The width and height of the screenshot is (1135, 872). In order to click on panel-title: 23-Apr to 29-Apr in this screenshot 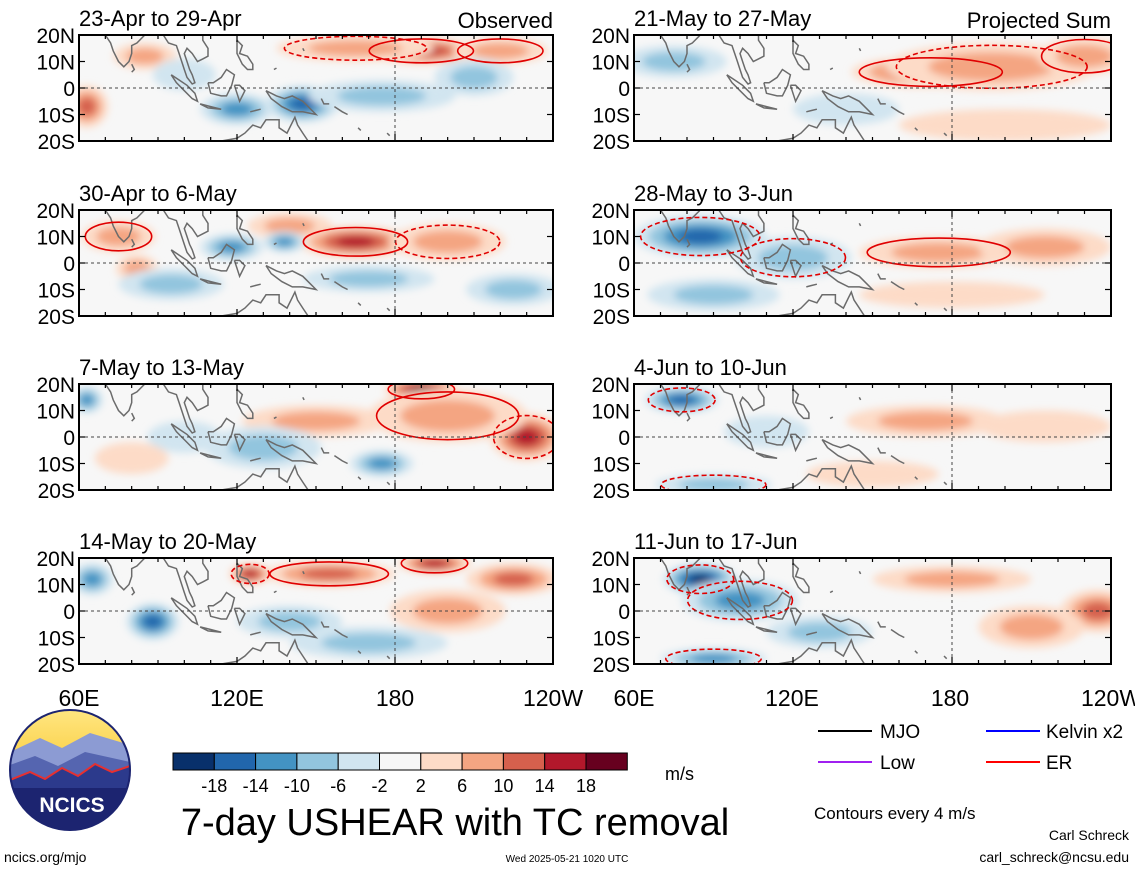, I will do `click(160, 18)`.